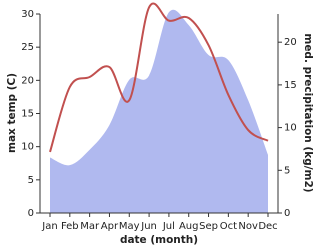  I want to click on y2-tick-label: 10, so click(290, 128).